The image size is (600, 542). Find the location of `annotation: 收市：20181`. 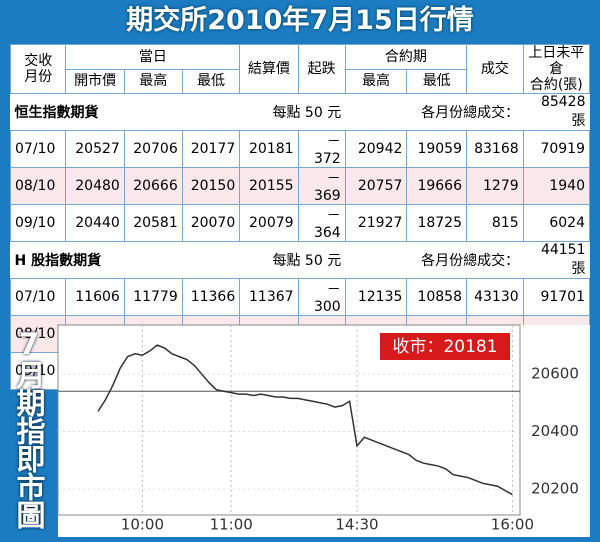

annotation: 收市：20181 is located at coordinates (444, 347).